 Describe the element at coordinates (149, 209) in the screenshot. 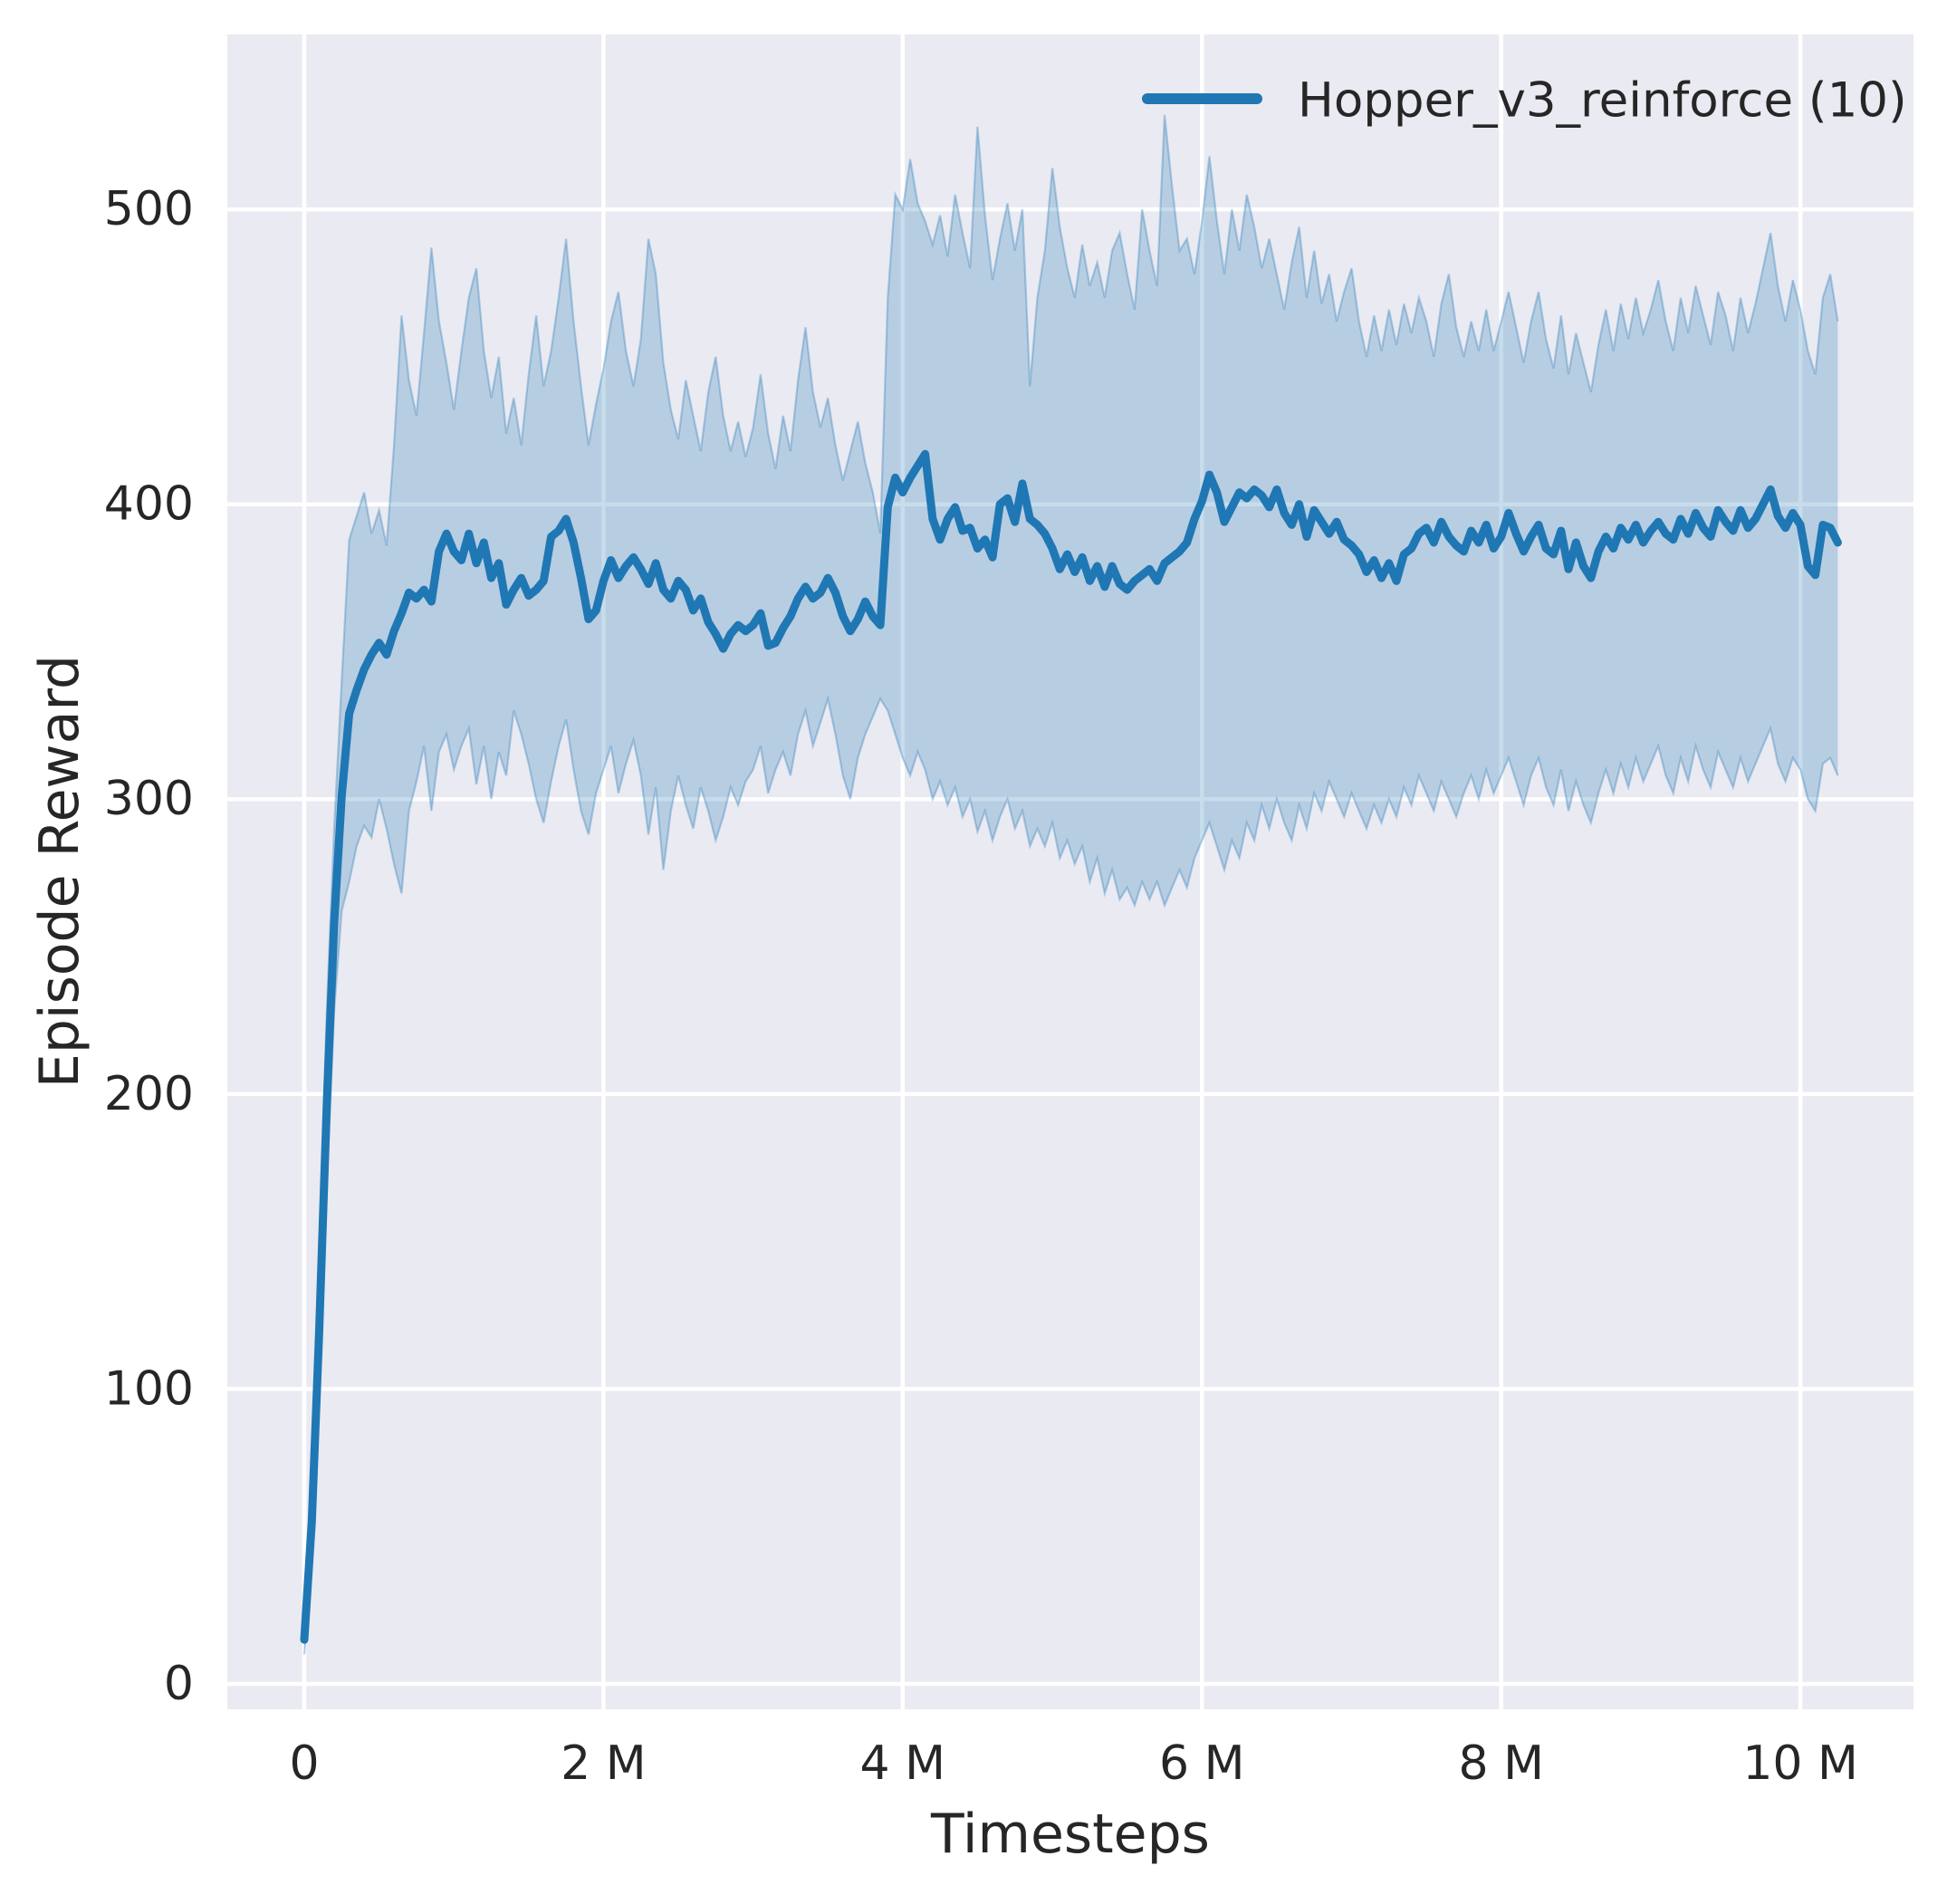

I see `y-tick-label: 500` at that location.